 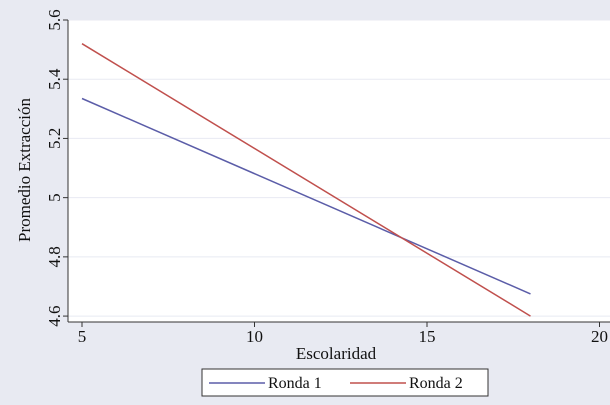 What do you see at coordinates (54, 315) in the screenshot?
I see `y-tick-label: 4.6` at bounding box center [54, 315].